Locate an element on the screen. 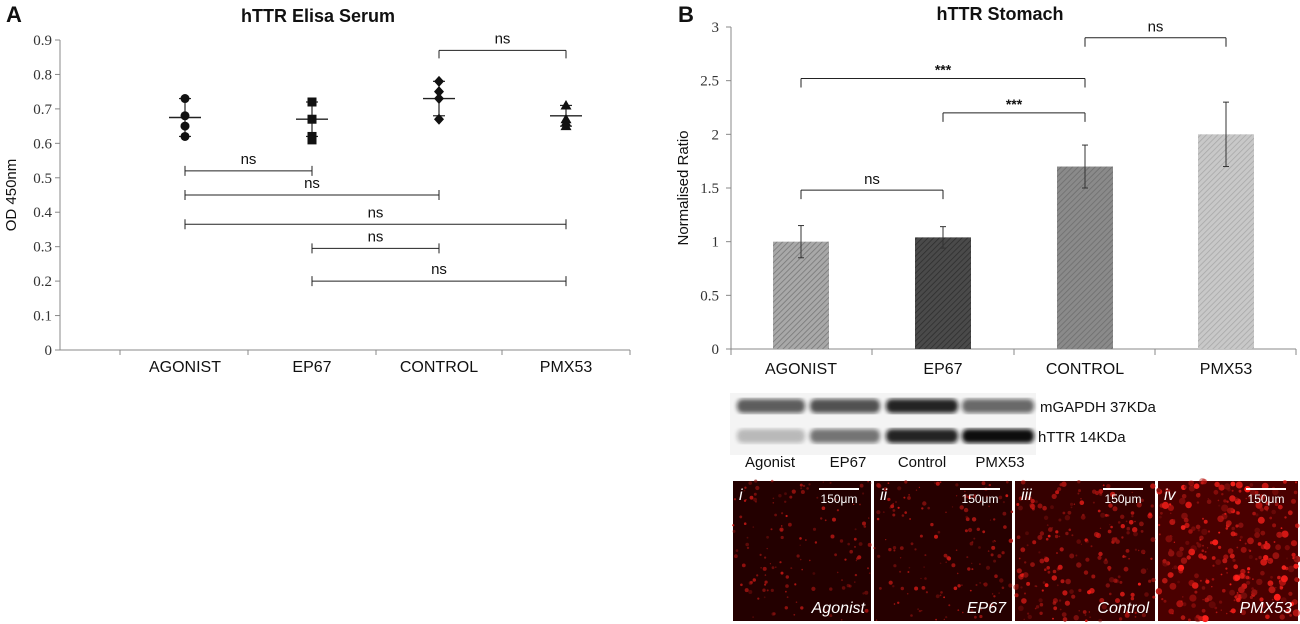 This screenshot has height=624, width=1300. blot-lane-label-pmx53: PMX53 is located at coordinates (999, 462).